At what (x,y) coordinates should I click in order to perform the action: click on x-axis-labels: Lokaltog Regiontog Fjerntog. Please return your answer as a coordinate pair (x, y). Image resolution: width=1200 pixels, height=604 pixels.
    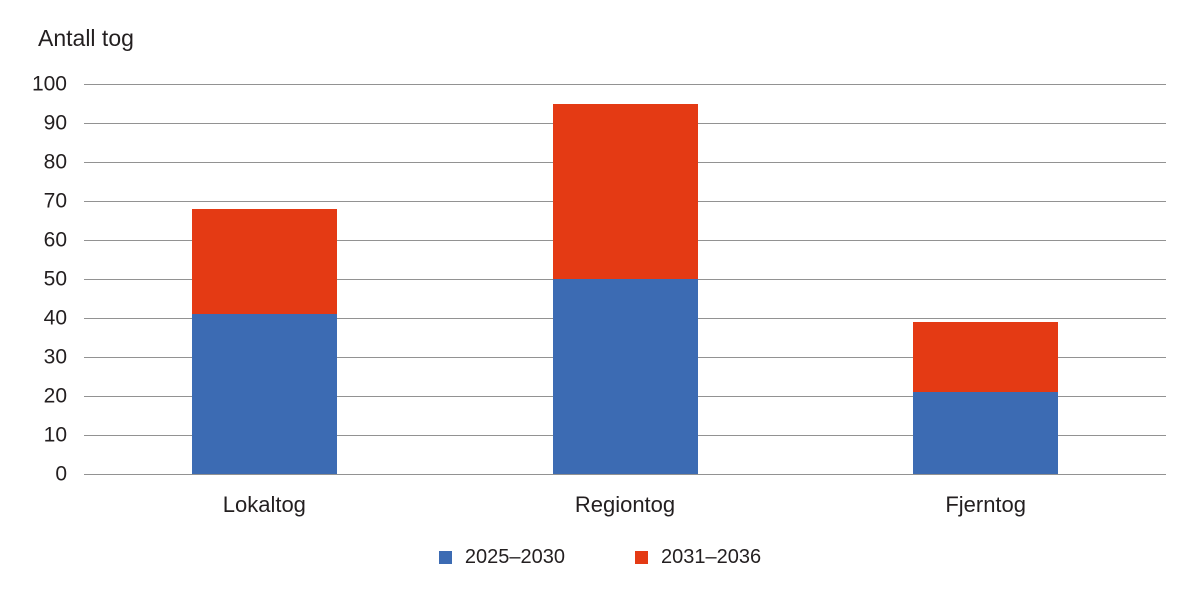
    Looking at the image, I should click on (625, 505).